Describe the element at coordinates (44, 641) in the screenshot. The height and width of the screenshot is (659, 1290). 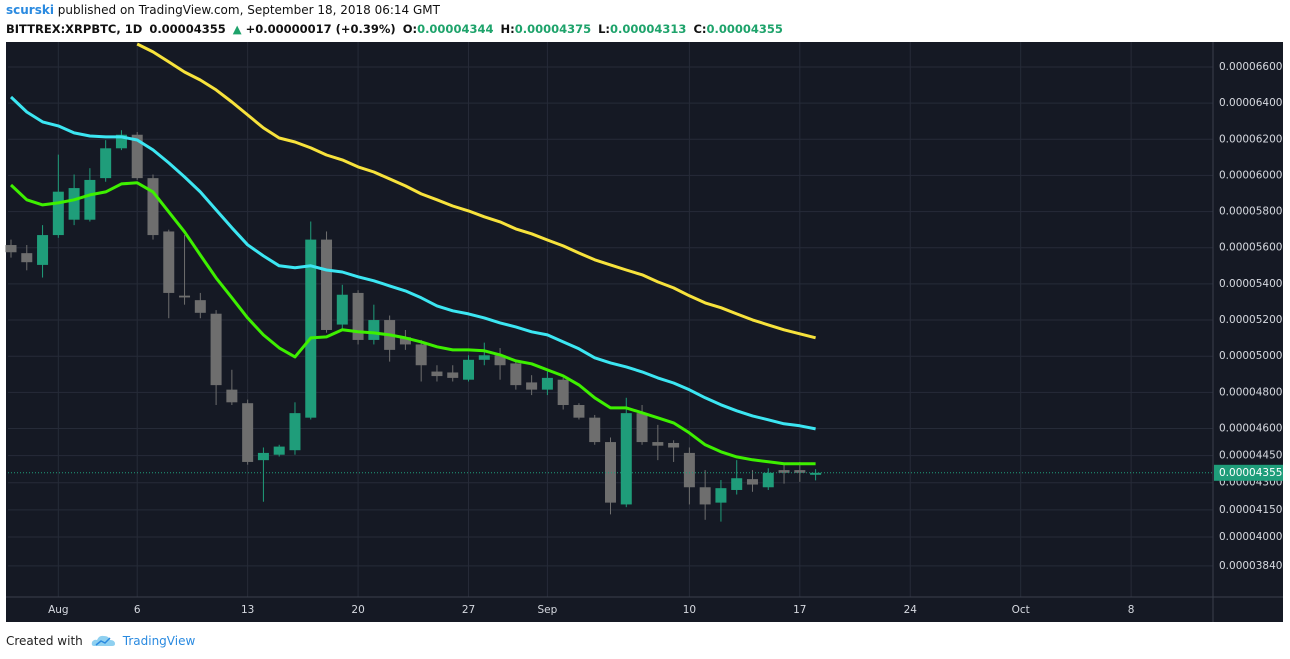
I see `footer-text: Created with` at that location.